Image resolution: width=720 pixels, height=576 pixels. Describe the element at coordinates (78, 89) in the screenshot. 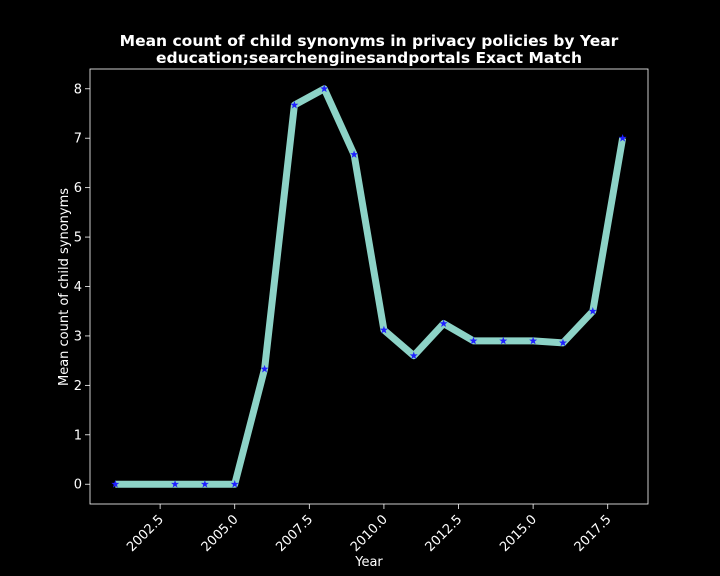

I see `y-tick-label: 8` at that location.